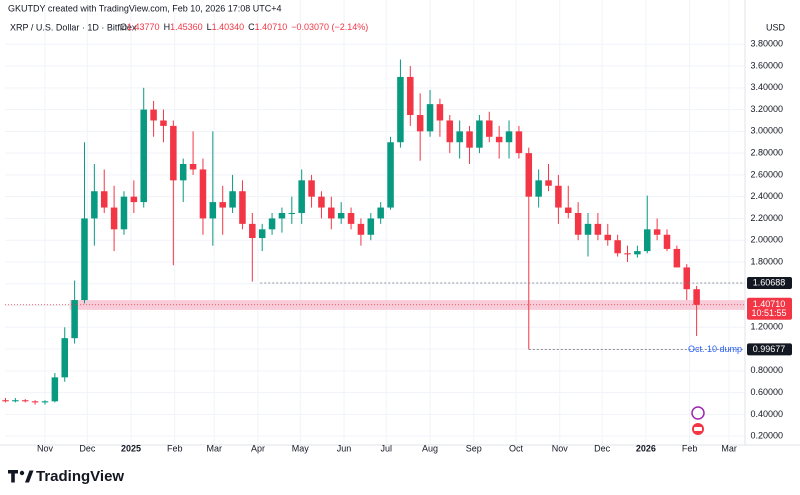  I want to click on ohlc-key: L, so click(209, 27).